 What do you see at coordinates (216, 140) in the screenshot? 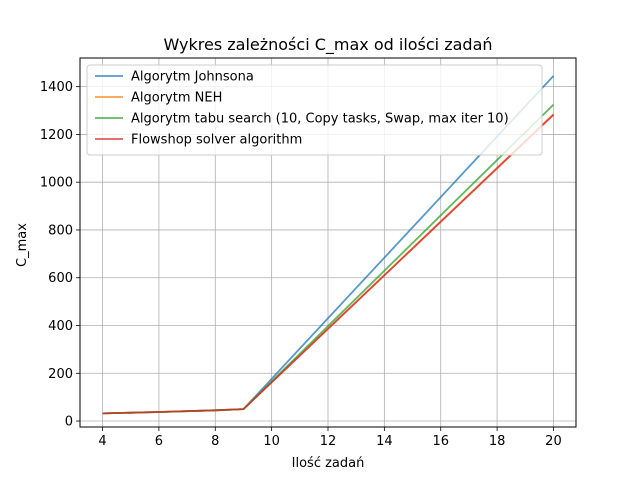
I see `legend-label-4: Flowshop solver algorithm` at bounding box center [216, 140].